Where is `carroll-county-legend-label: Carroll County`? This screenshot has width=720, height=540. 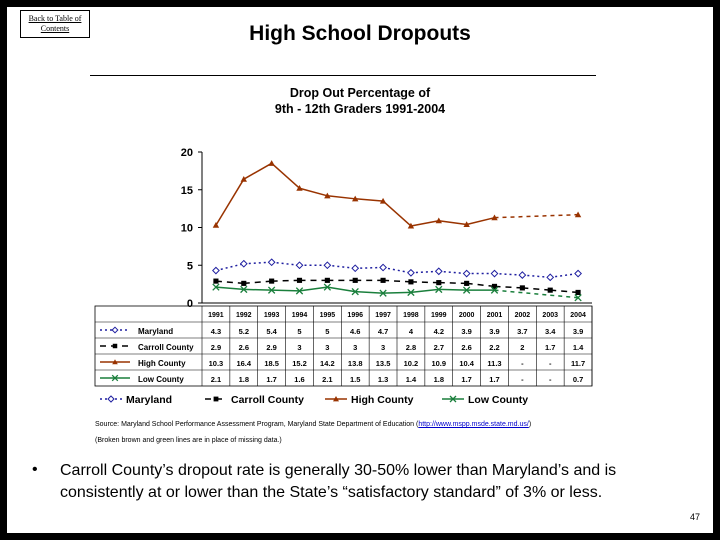
carroll-county-legend-label: Carroll County is located at coordinates (267, 400).